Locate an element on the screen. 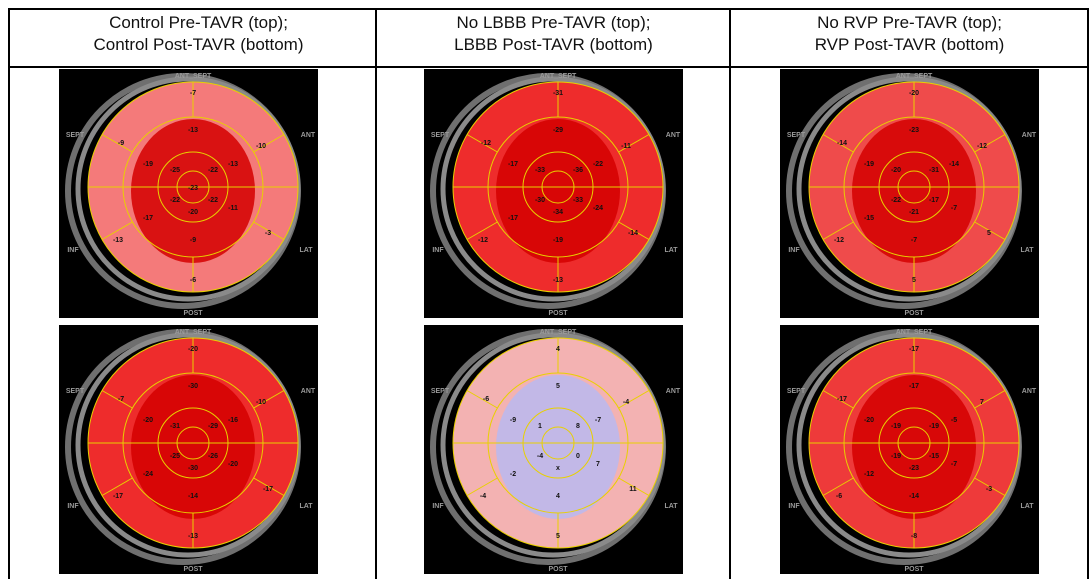 The image size is (1089, 579). segment-value: -30 is located at coordinates (193, 468).